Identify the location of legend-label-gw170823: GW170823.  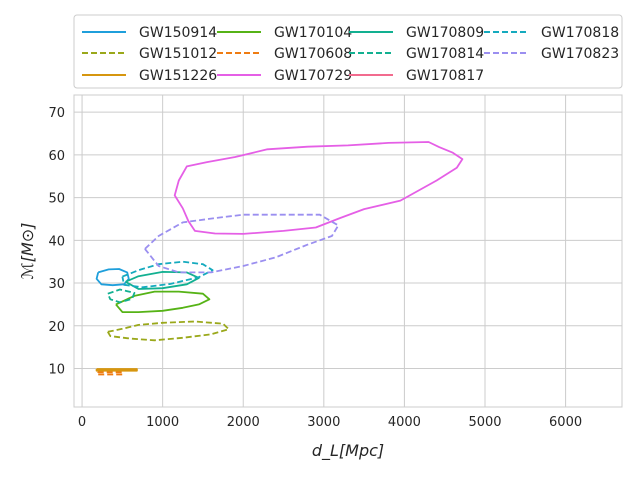
(580, 54).